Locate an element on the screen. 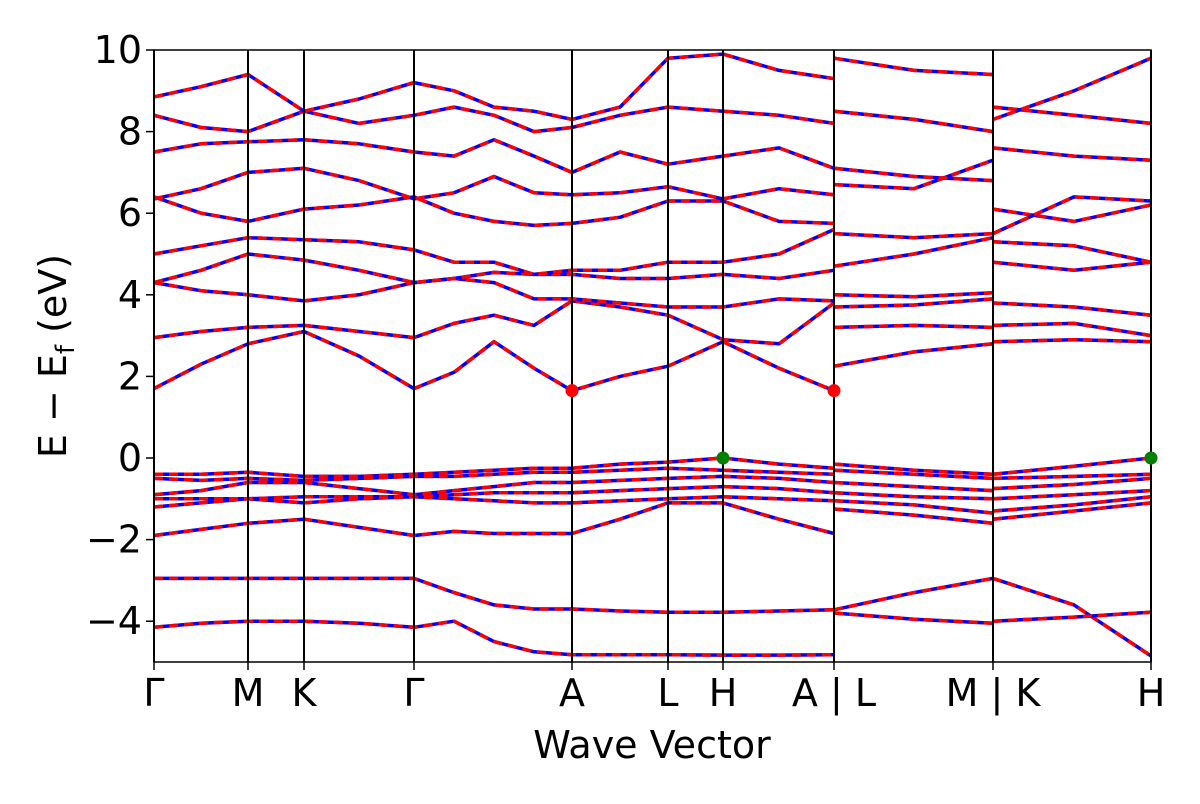  y-tick-label: 0 is located at coordinates (130, 458).